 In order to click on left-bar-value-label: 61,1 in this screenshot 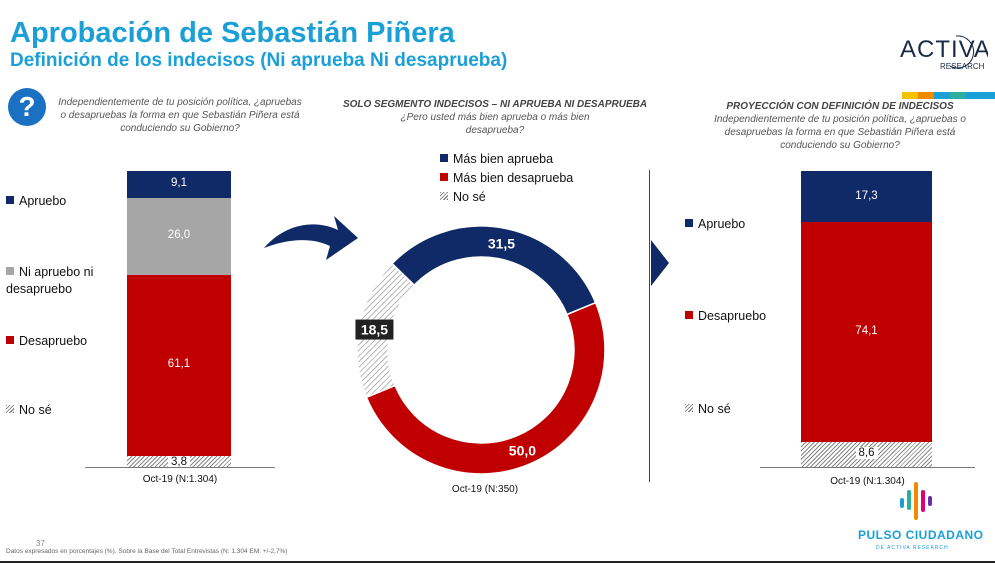, I will do `click(179, 364)`.